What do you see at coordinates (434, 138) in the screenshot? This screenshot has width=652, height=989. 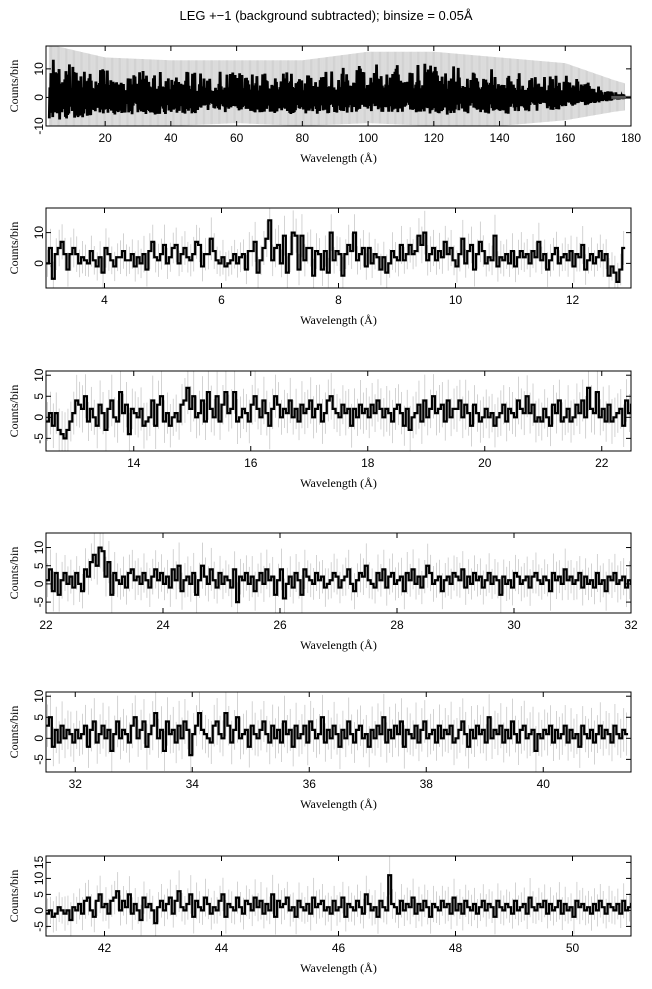 I see `x-tick-label: 120` at bounding box center [434, 138].